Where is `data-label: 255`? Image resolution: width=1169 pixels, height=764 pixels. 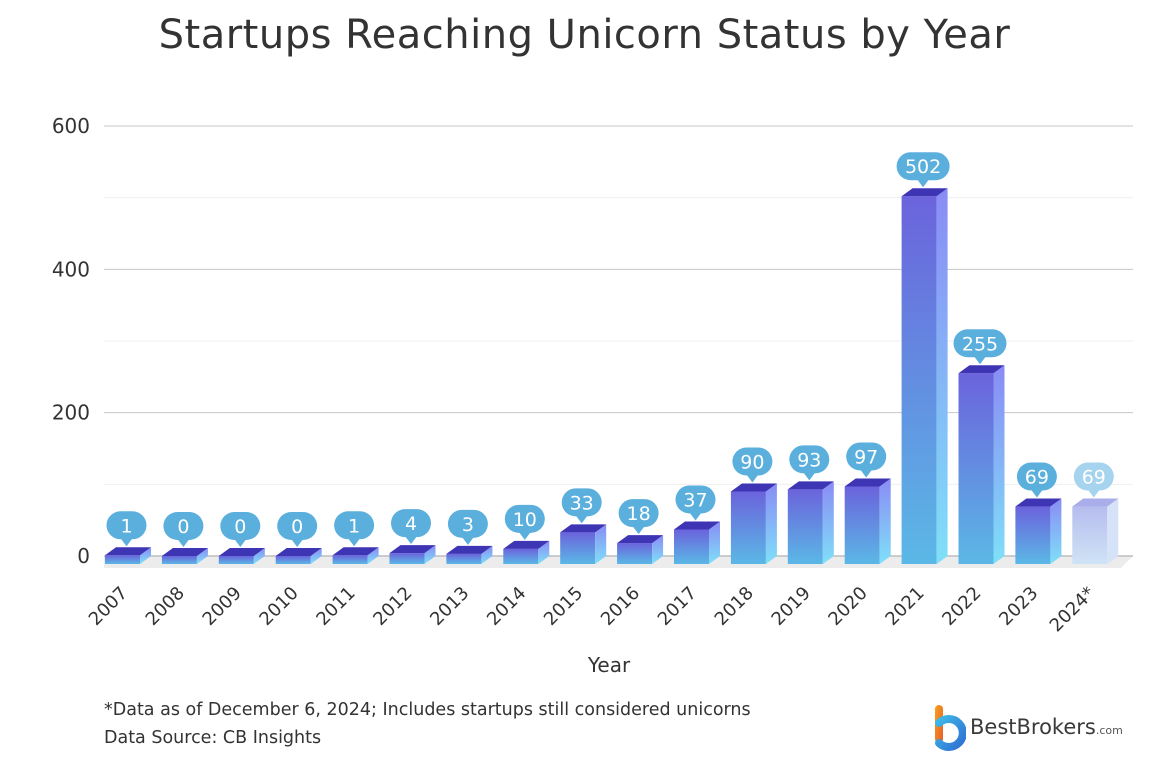
data-label: 255 is located at coordinates (980, 347).